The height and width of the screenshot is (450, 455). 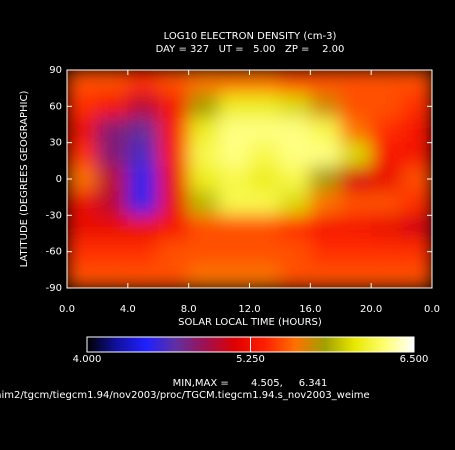 What do you see at coordinates (250, 383) in the screenshot?
I see `min-max: MIN,MAX = 4.505, 6.341` at bounding box center [250, 383].